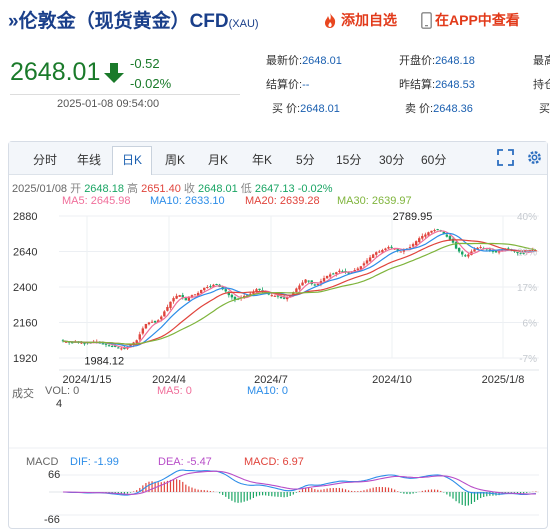 The image size is (550, 529). I want to click on quote-datetime: 2025-01-08 09:54:00, so click(108, 104).